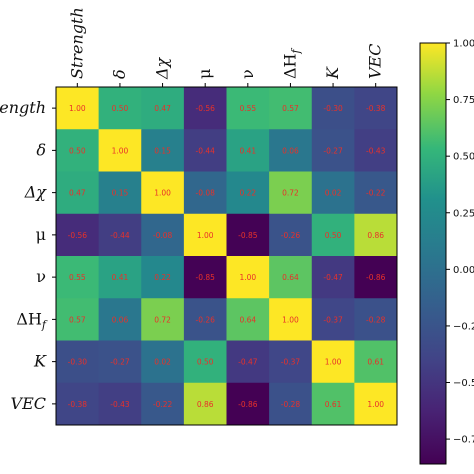 The image size is (474, 474). What do you see at coordinates (24, 255) in the screenshot?
I see `row-labels: Strength δ Δχ μ ν ΔHf K VEC` at bounding box center [24, 255].